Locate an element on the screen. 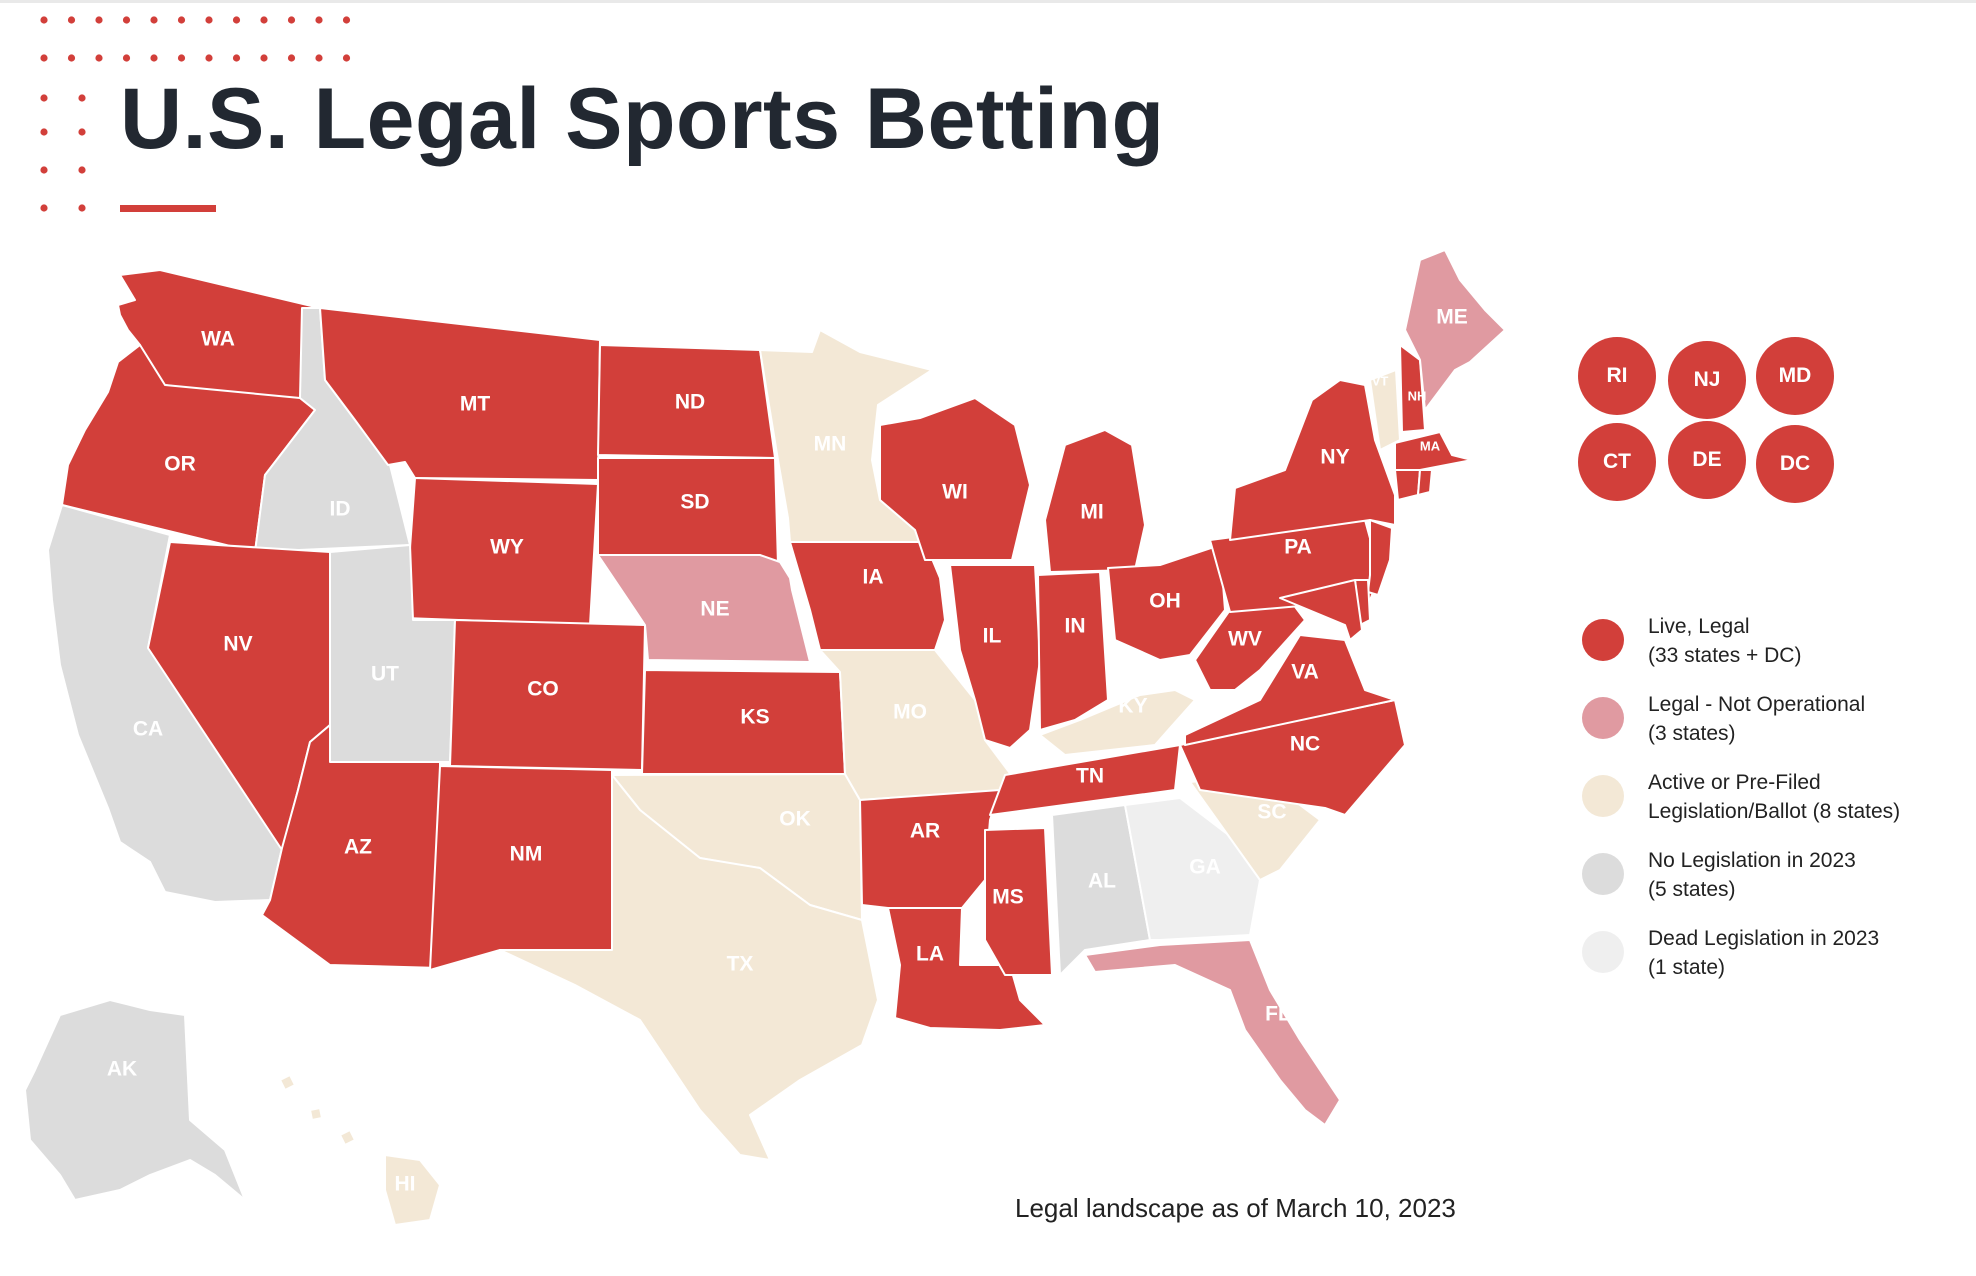 This screenshot has height=1276, width=1976. state-label-al: AL is located at coordinates (1102, 881).